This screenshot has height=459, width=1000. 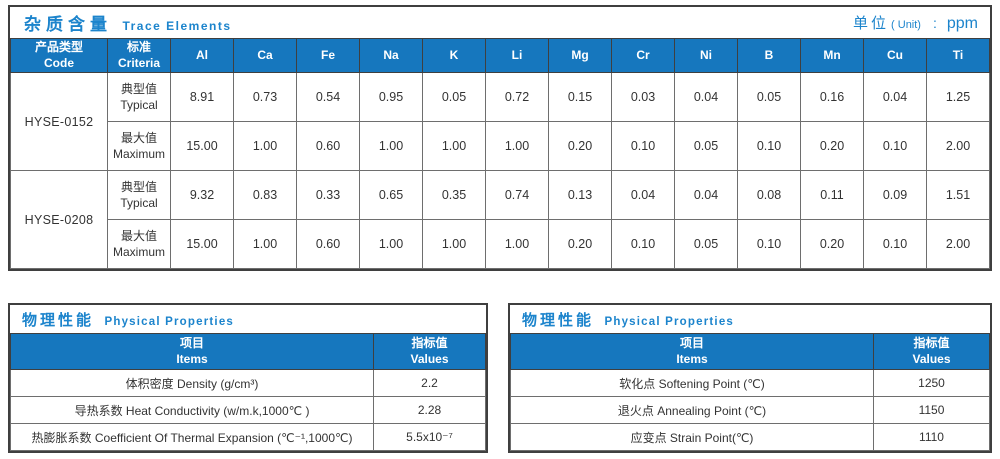 I want to click on value-cell: 5.5x10⁻⁷, so click(x=429, y=437).